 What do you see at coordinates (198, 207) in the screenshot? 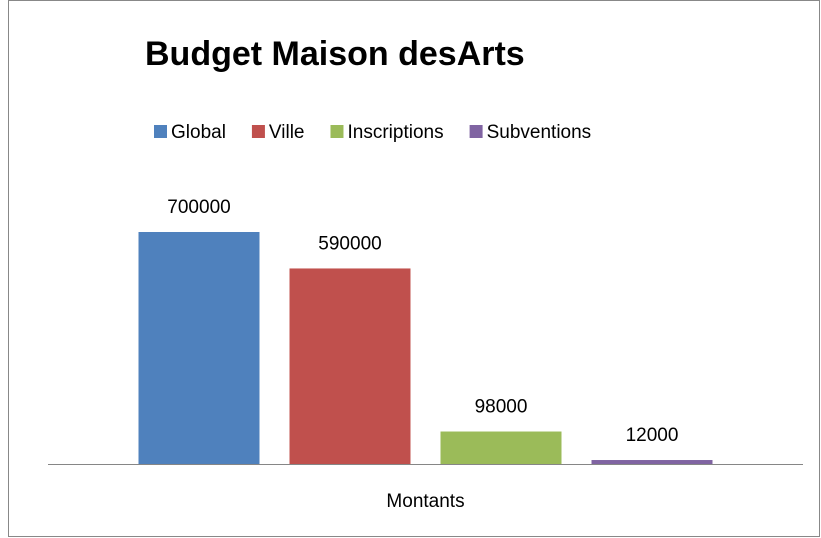
I see `data-label: 700000` at bounding box center [198, 207].